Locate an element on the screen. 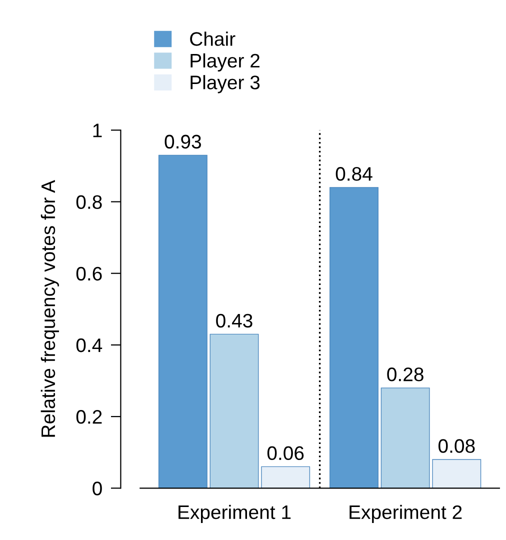 This screenshot has height=540, width=506. y-tick-label: 1 is located at coordinates (97, 131).